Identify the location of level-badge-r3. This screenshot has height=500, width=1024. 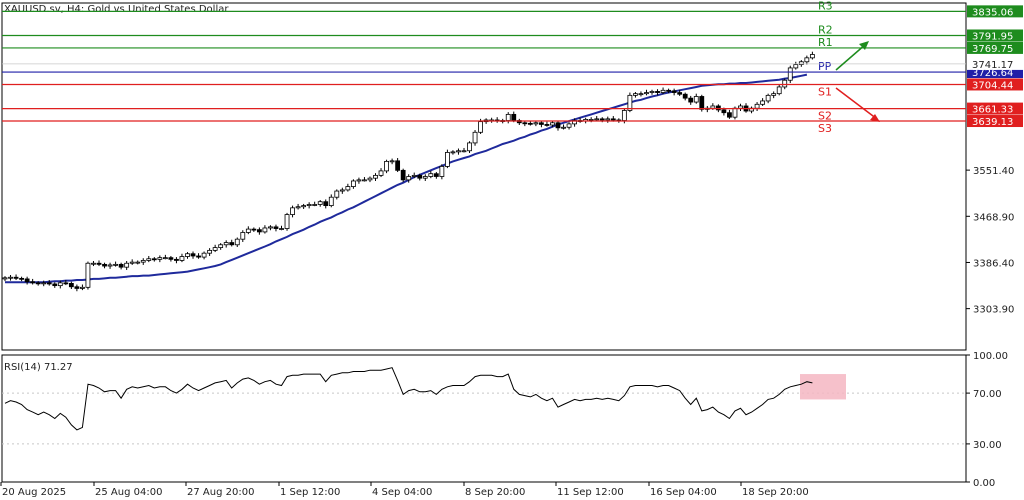
(995, 11).